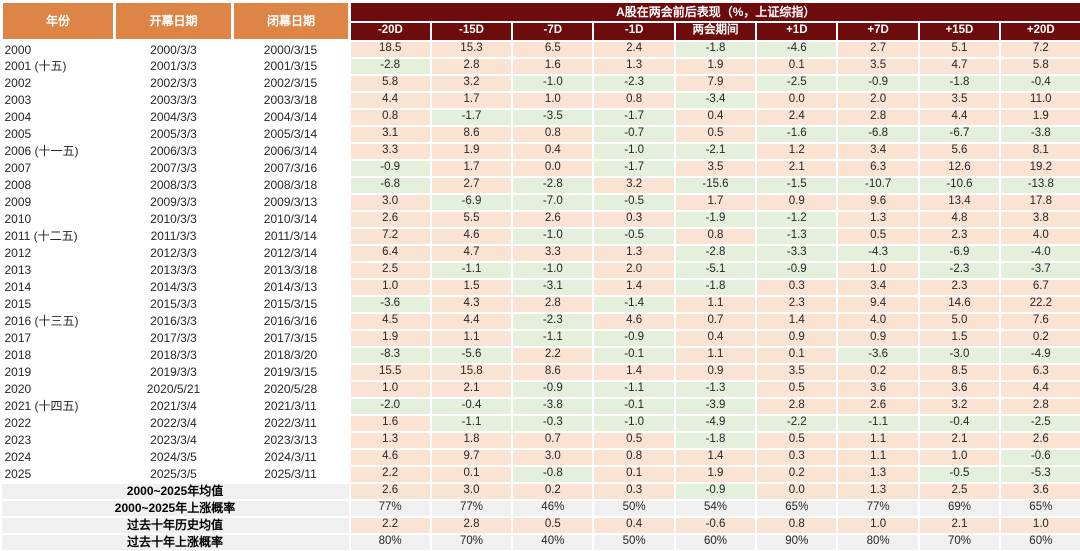 The height and width of the screenshot is (551, 1080). Describe the element at coordinates (58, 21) in the screenshot. I see `col-header-year: 年份` at that location.